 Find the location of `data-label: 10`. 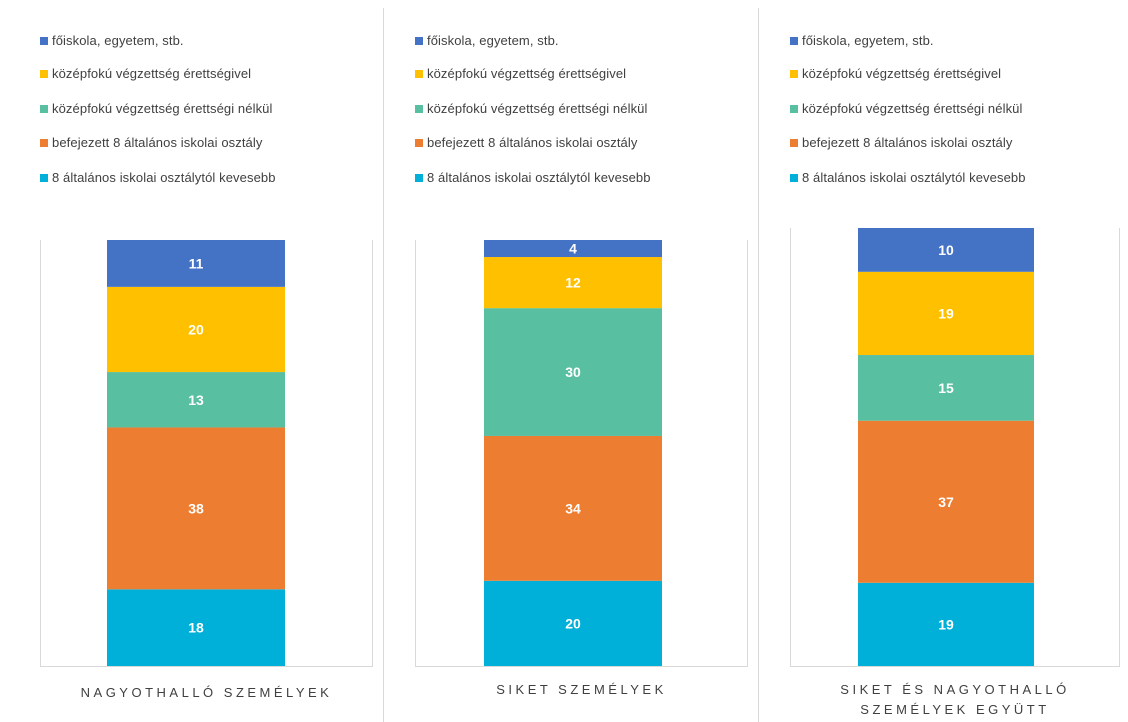

data-label: 10 is located at coordinates (946, 250).